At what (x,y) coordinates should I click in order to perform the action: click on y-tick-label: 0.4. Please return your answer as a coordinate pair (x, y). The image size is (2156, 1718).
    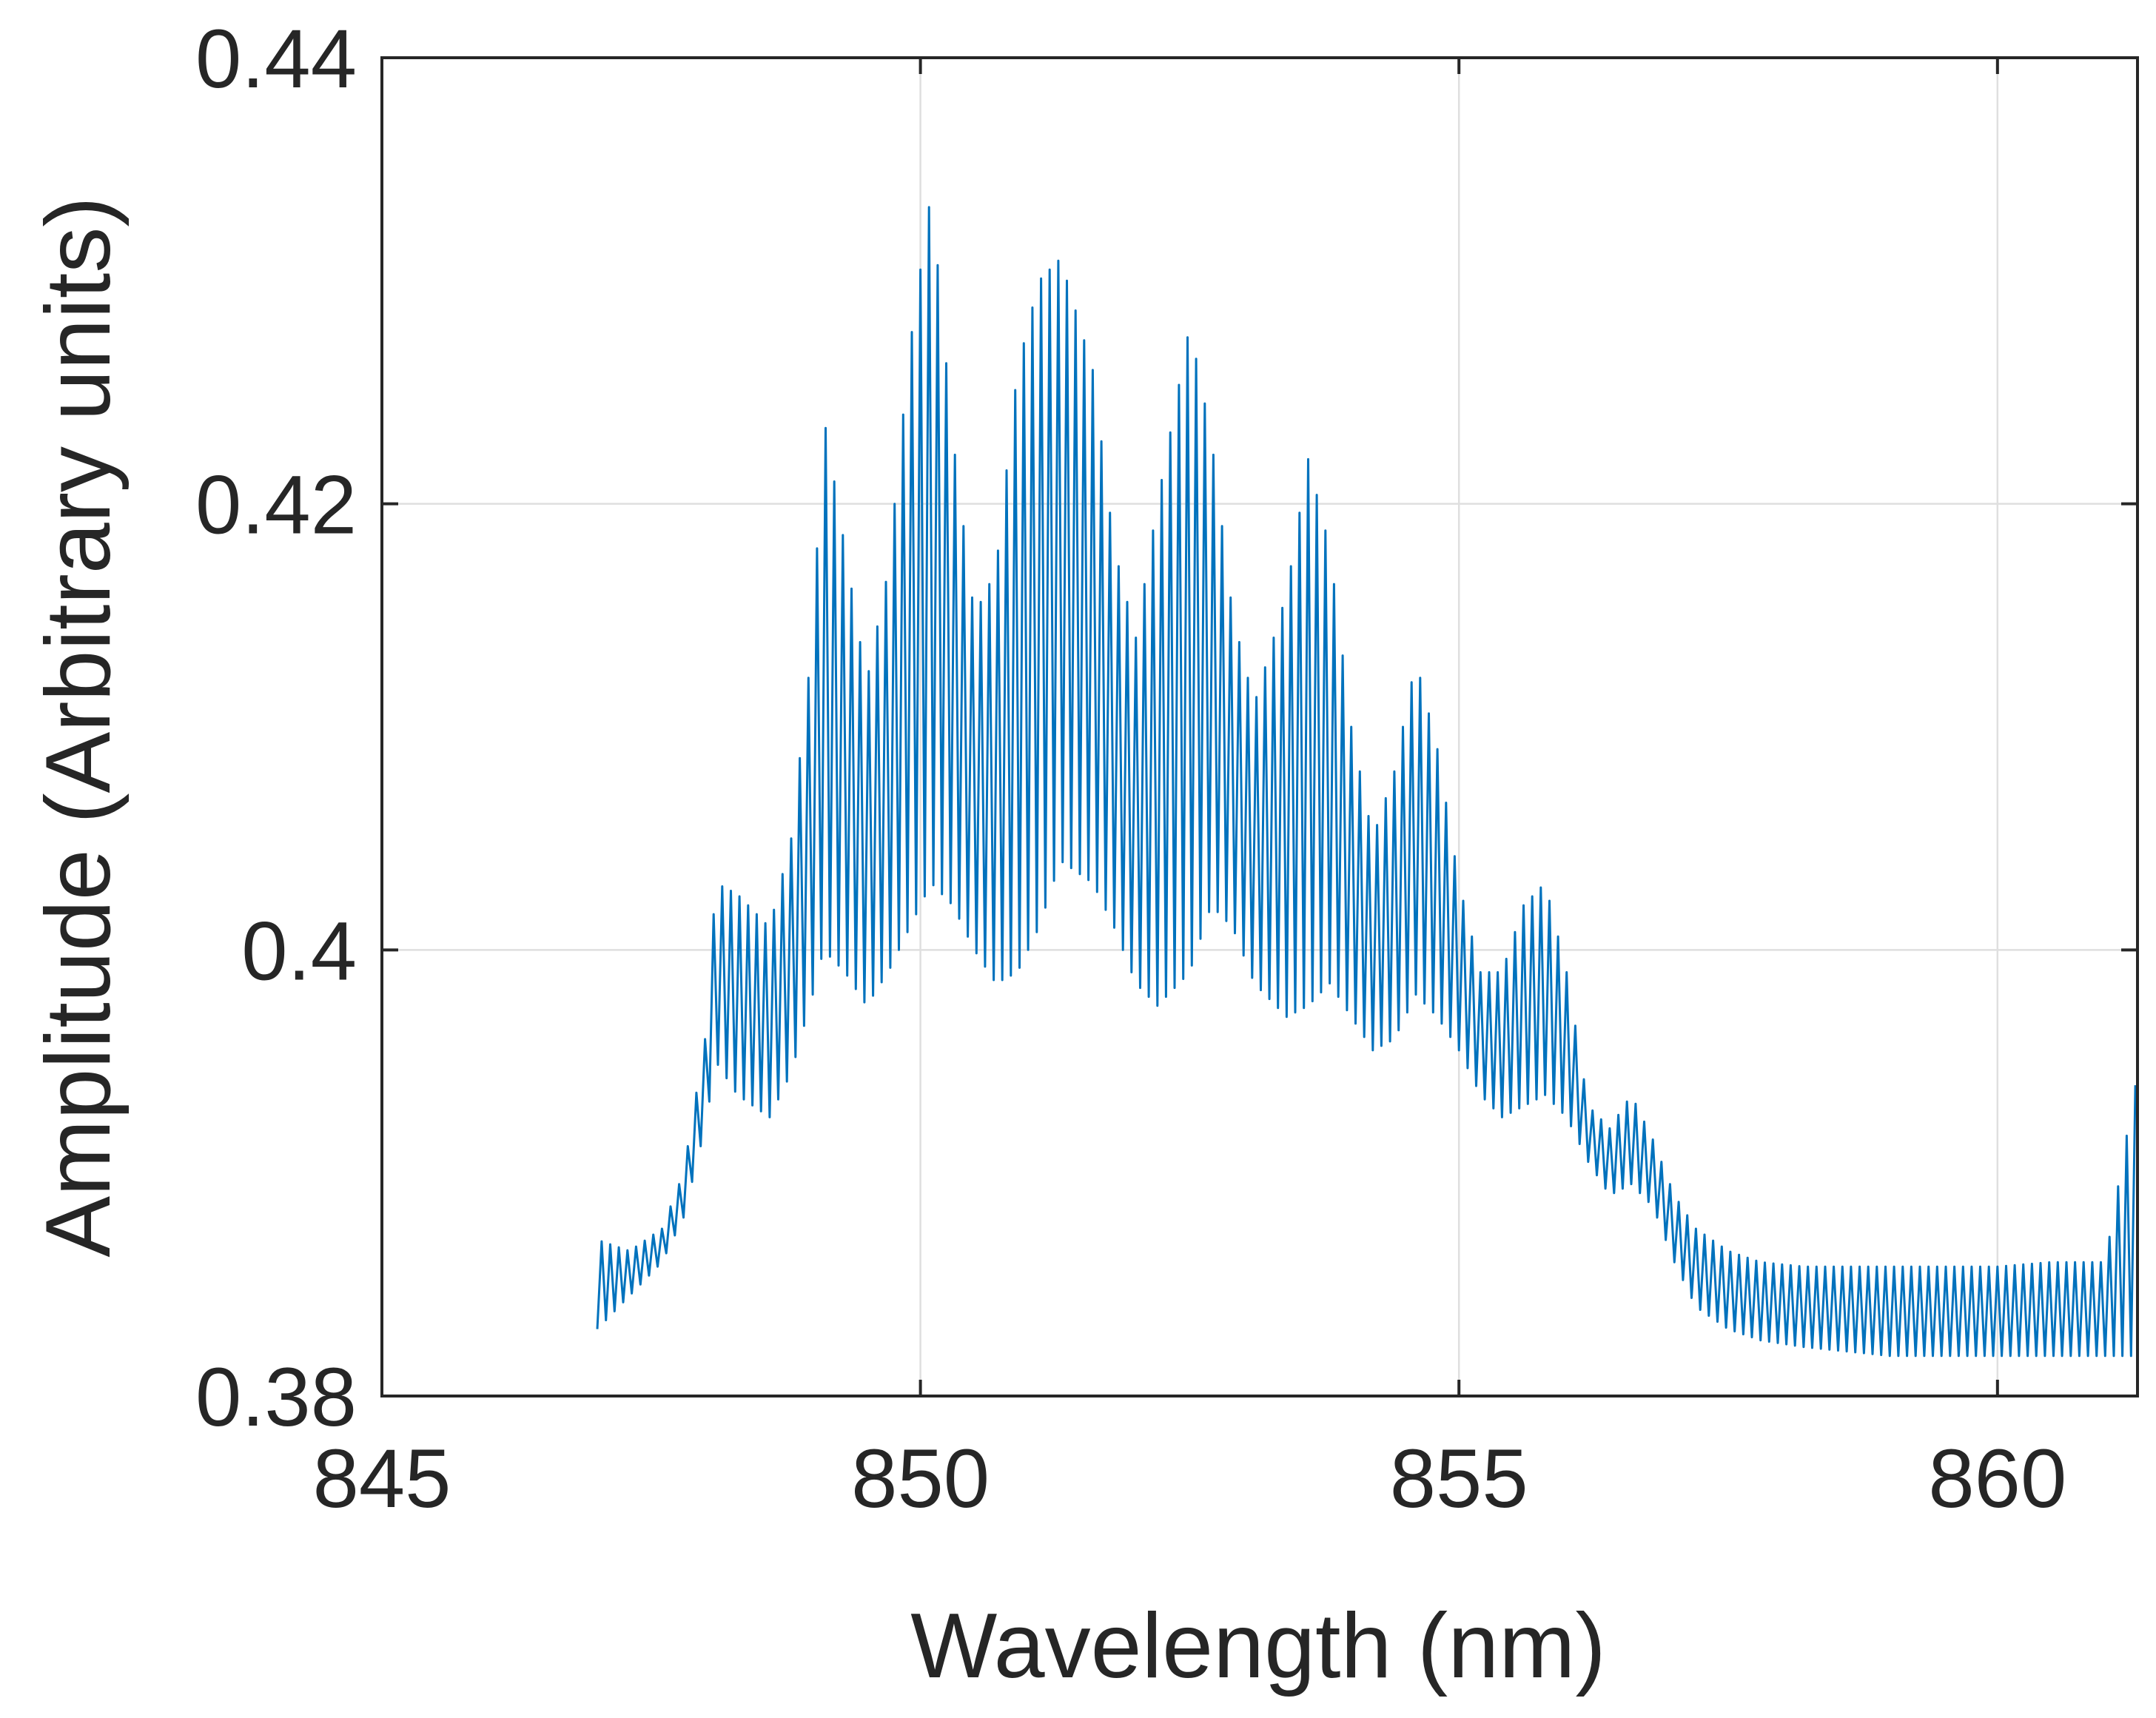
    Looking at the image, I should click on (299, 951).